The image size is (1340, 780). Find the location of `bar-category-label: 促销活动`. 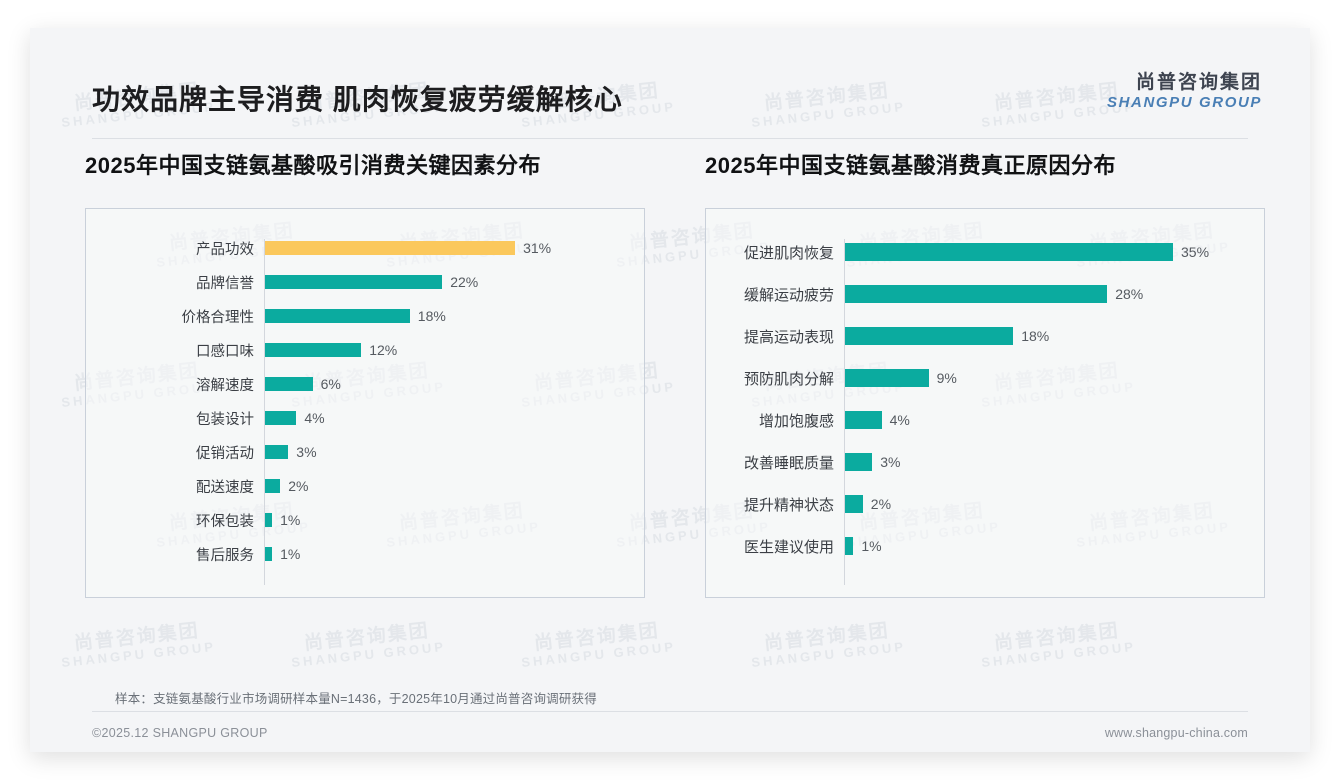

bar-category-label: 促销活动 is located at coordinates (225, 453).